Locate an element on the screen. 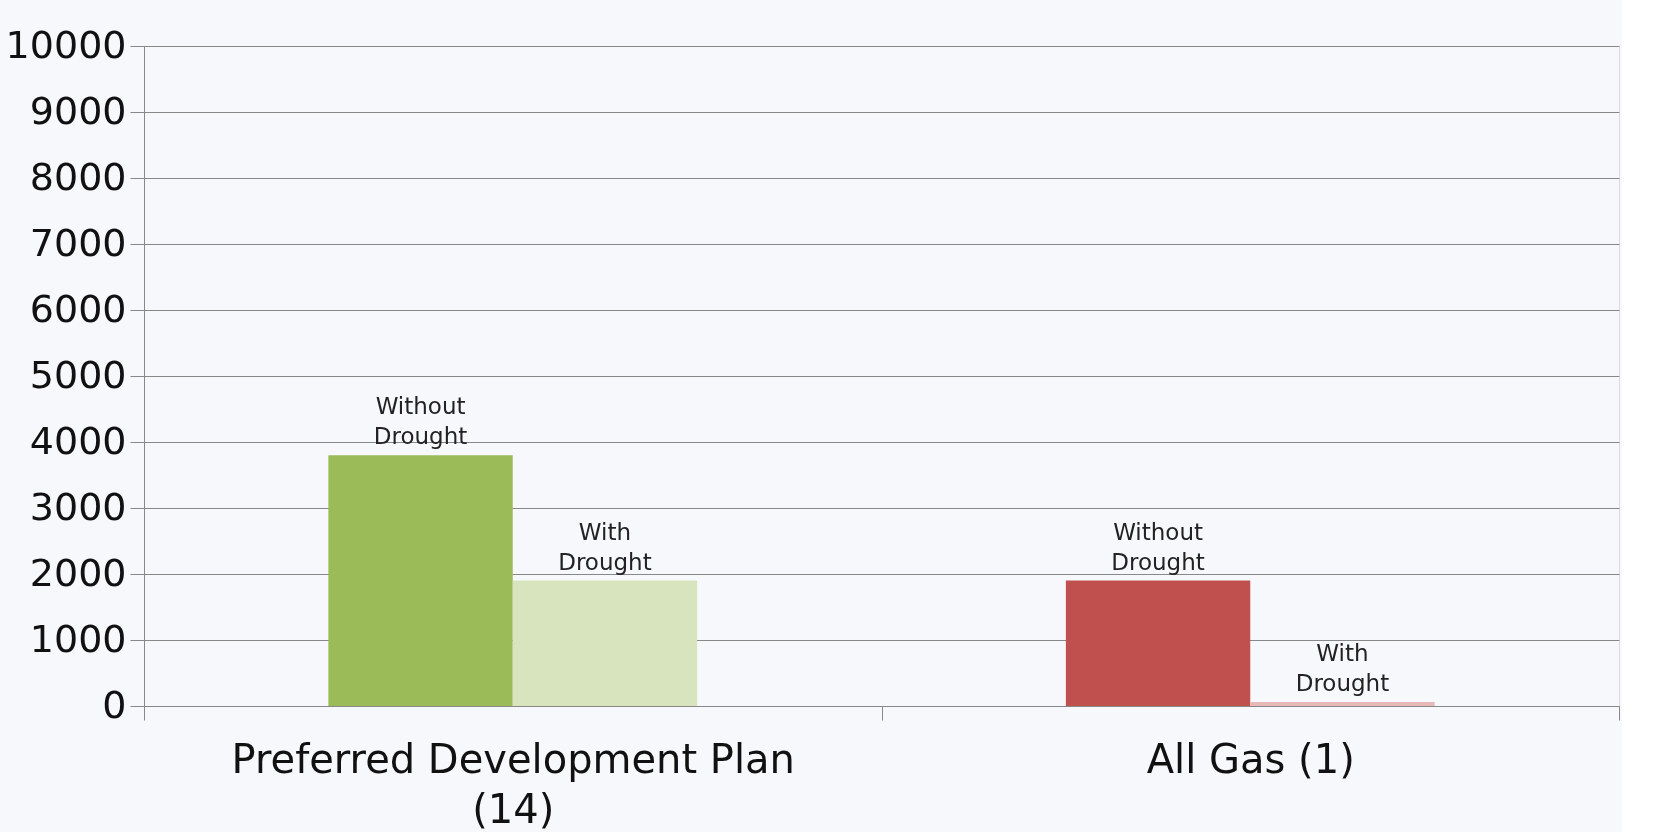 The width and height of the screenshot is (1665, 832). y-tick-label: 1000 is located at coordinates (78, 638).